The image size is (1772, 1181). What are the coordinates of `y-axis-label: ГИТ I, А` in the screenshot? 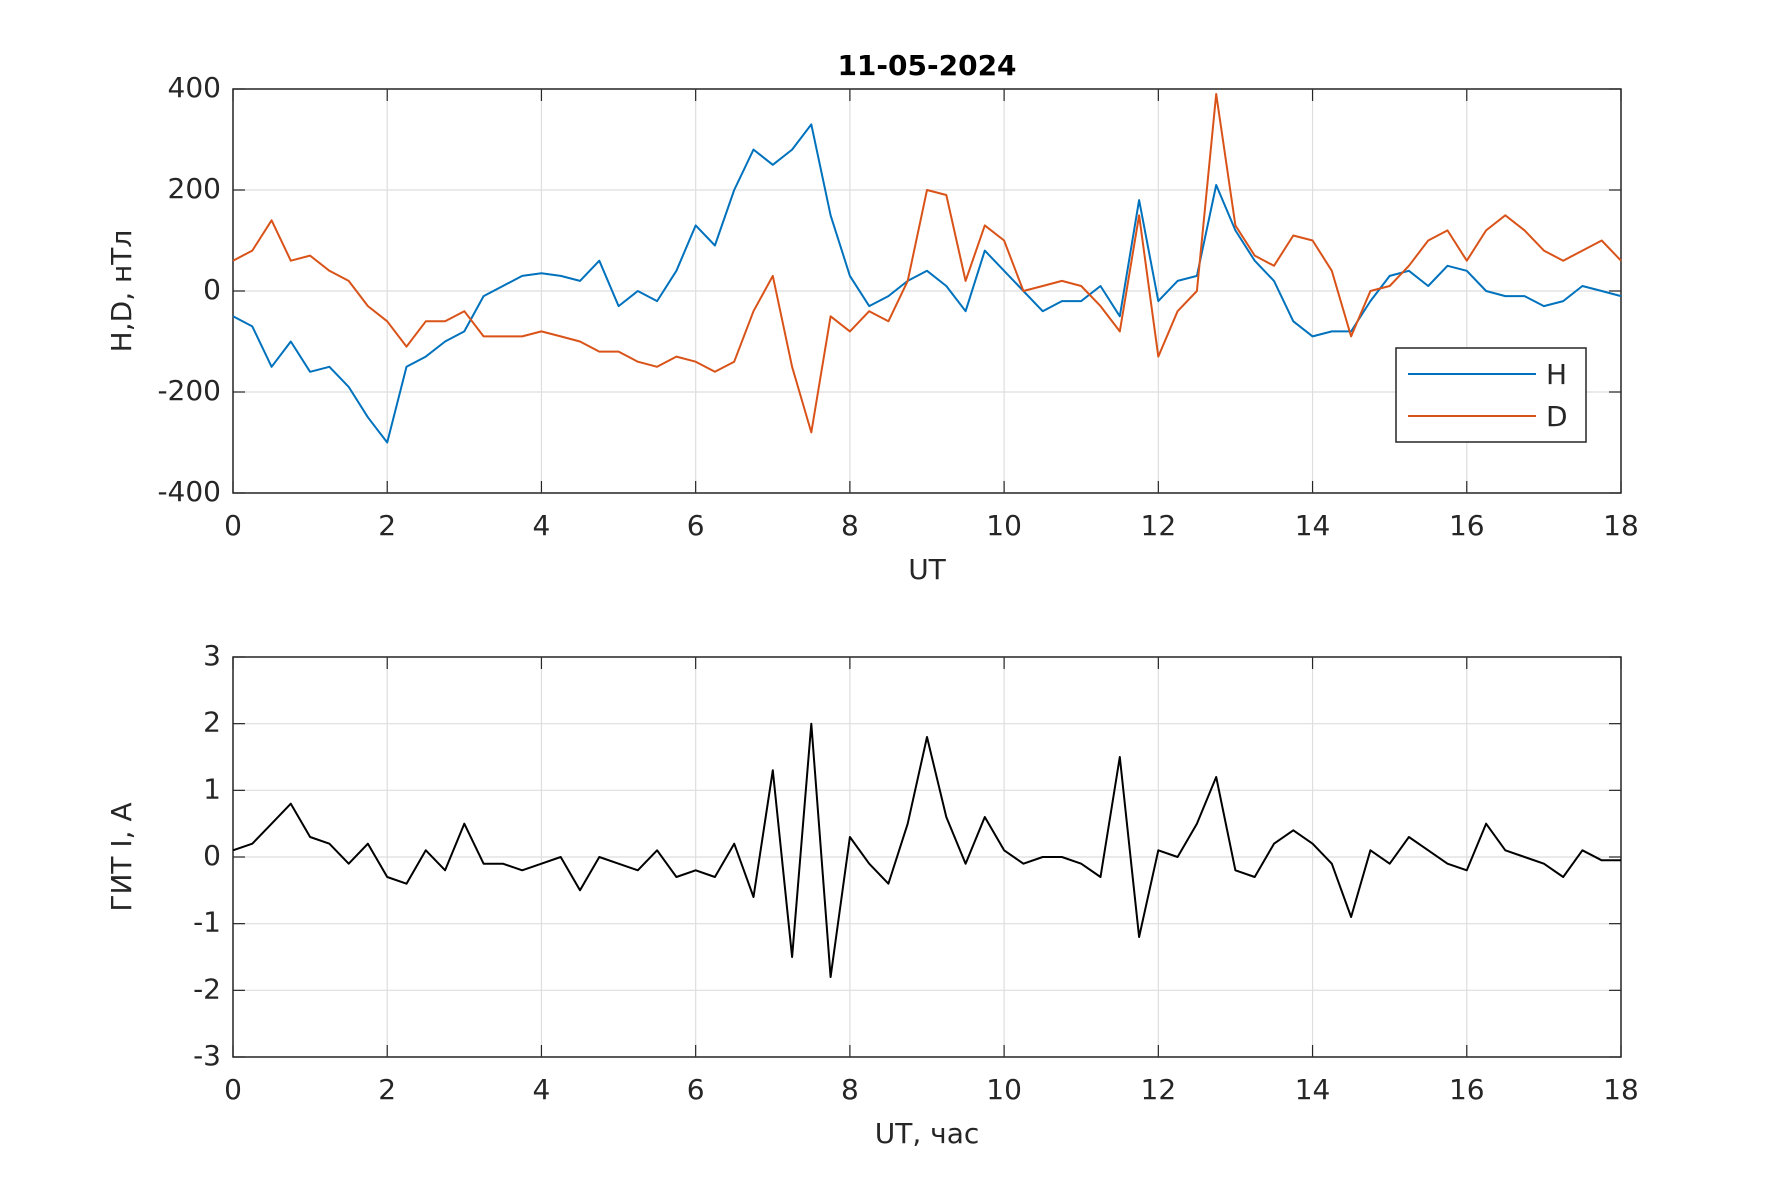 It's located at (121, 856).